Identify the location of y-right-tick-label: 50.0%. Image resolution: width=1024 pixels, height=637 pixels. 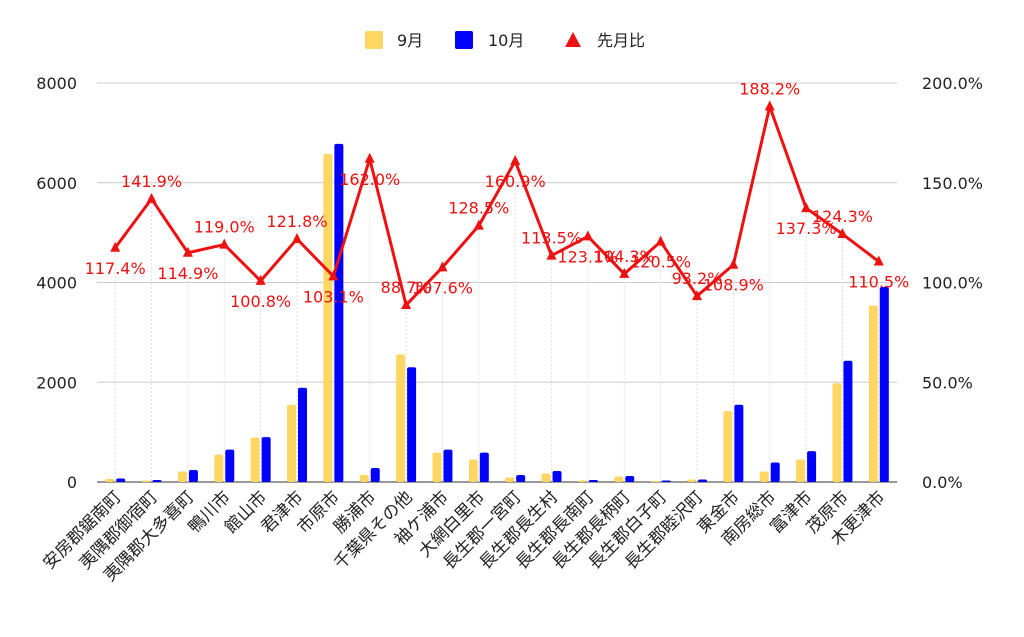
(947, 382).